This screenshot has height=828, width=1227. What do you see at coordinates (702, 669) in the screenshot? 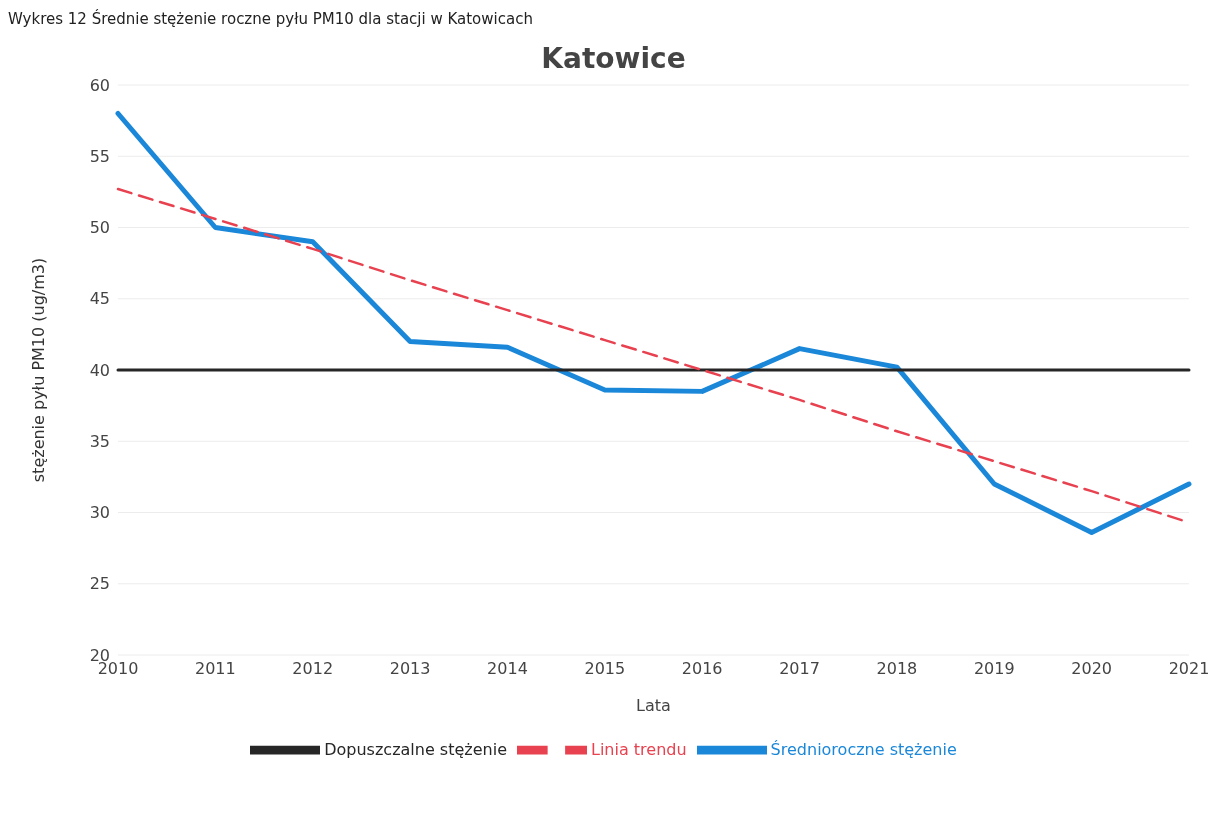
I see `x-tick-label: 2016` at bounding box center [702, 669].